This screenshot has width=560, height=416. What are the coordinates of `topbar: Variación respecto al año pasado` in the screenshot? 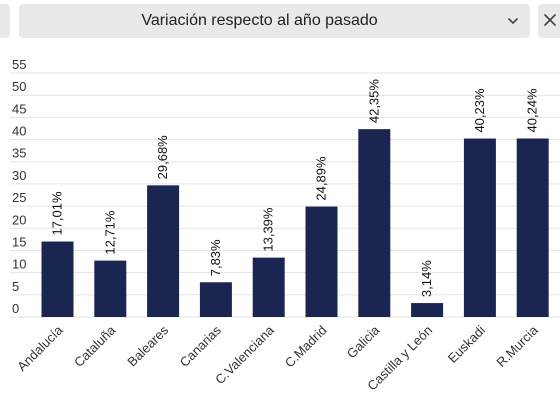 It's located at (280, 23).